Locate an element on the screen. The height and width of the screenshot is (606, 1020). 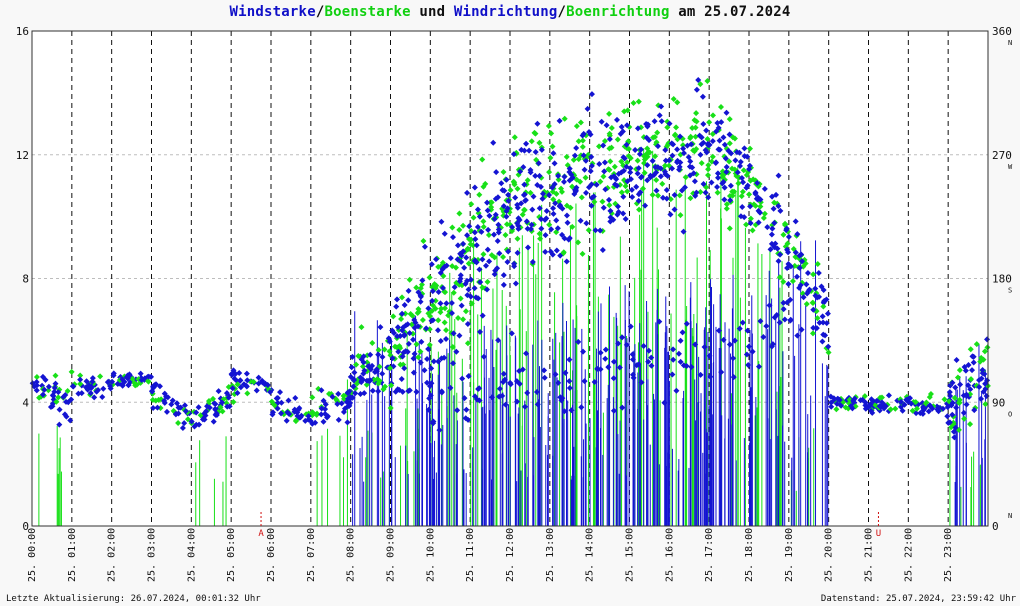
x-tick-label: 25. 21:00 is located at coordinates (869, 555).